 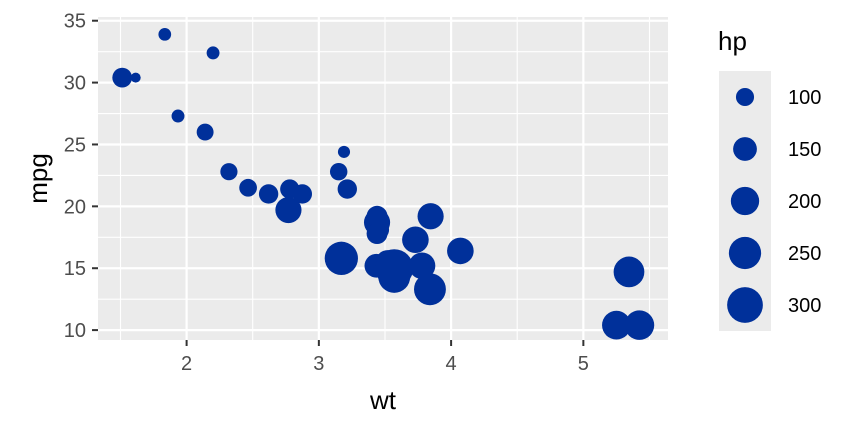 I want to click on y-axis: 10 15 20 25 30 35, so click(x=81, y=176).